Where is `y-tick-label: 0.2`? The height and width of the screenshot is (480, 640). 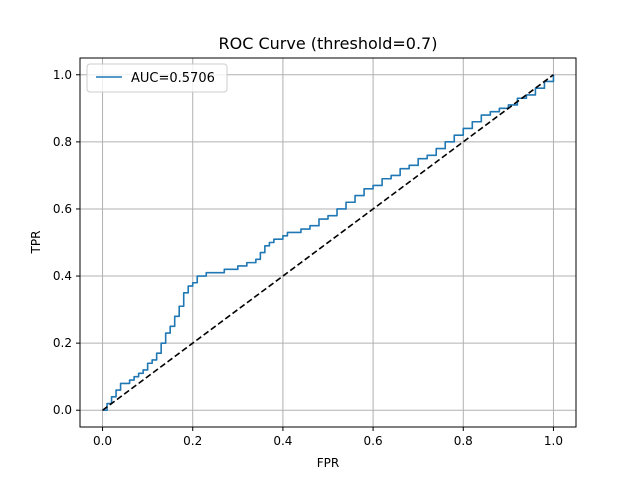 y-tick-label: 0.2 is located at coordinates (62, 343).